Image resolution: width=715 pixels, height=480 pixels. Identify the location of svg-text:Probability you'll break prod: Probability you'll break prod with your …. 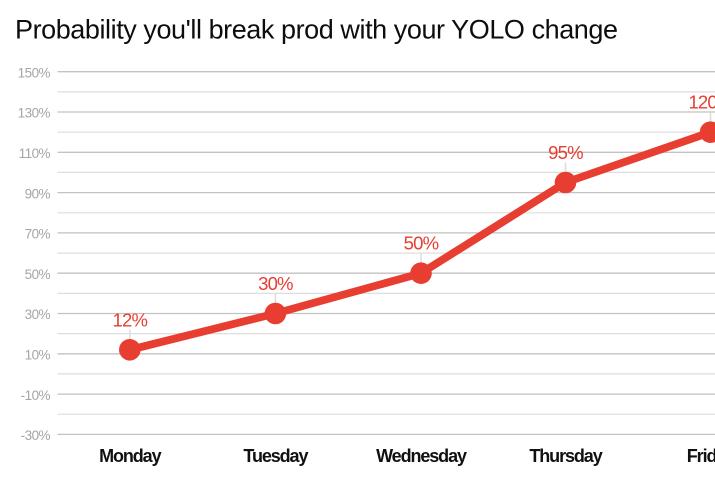
(316, 29).